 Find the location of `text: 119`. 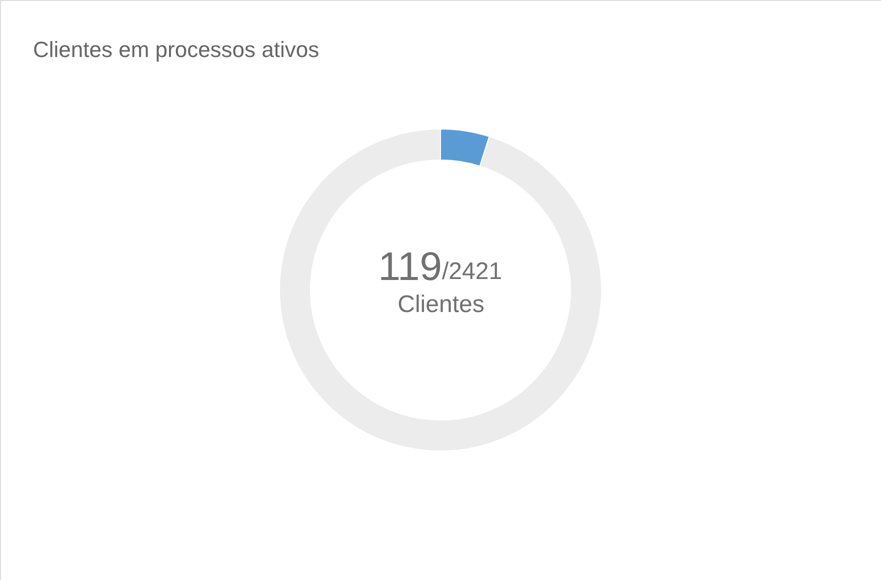

text: 119 is located at coordinates (410, 267).